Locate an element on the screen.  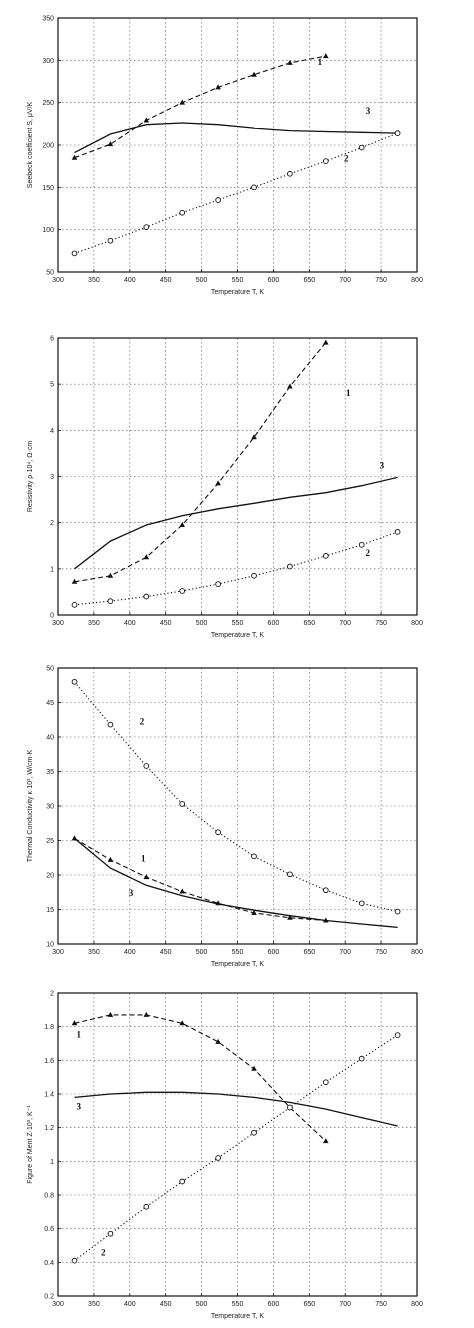
y-tick-label: 150 is located at coordinates (48, 188).